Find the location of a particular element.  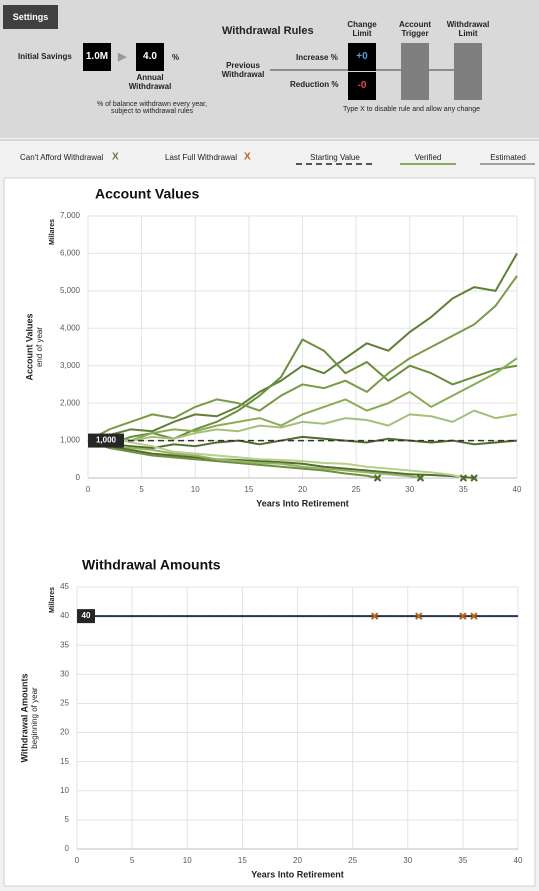

legend-label: Last Full Withdrawal is located at coordinates (201, 157).